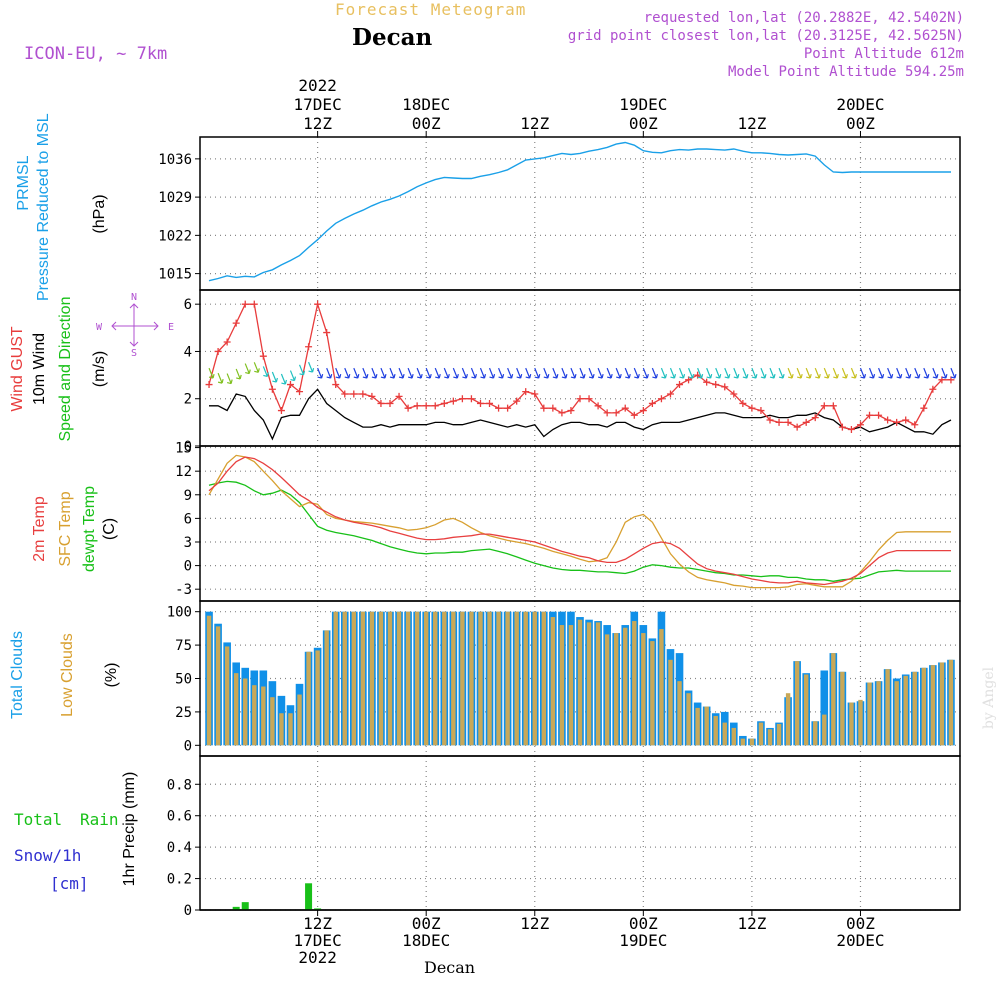 The height and width of the screenshot is (1000, 1000). I want to click on top-time-label: 20DEC, so click(860, 104).